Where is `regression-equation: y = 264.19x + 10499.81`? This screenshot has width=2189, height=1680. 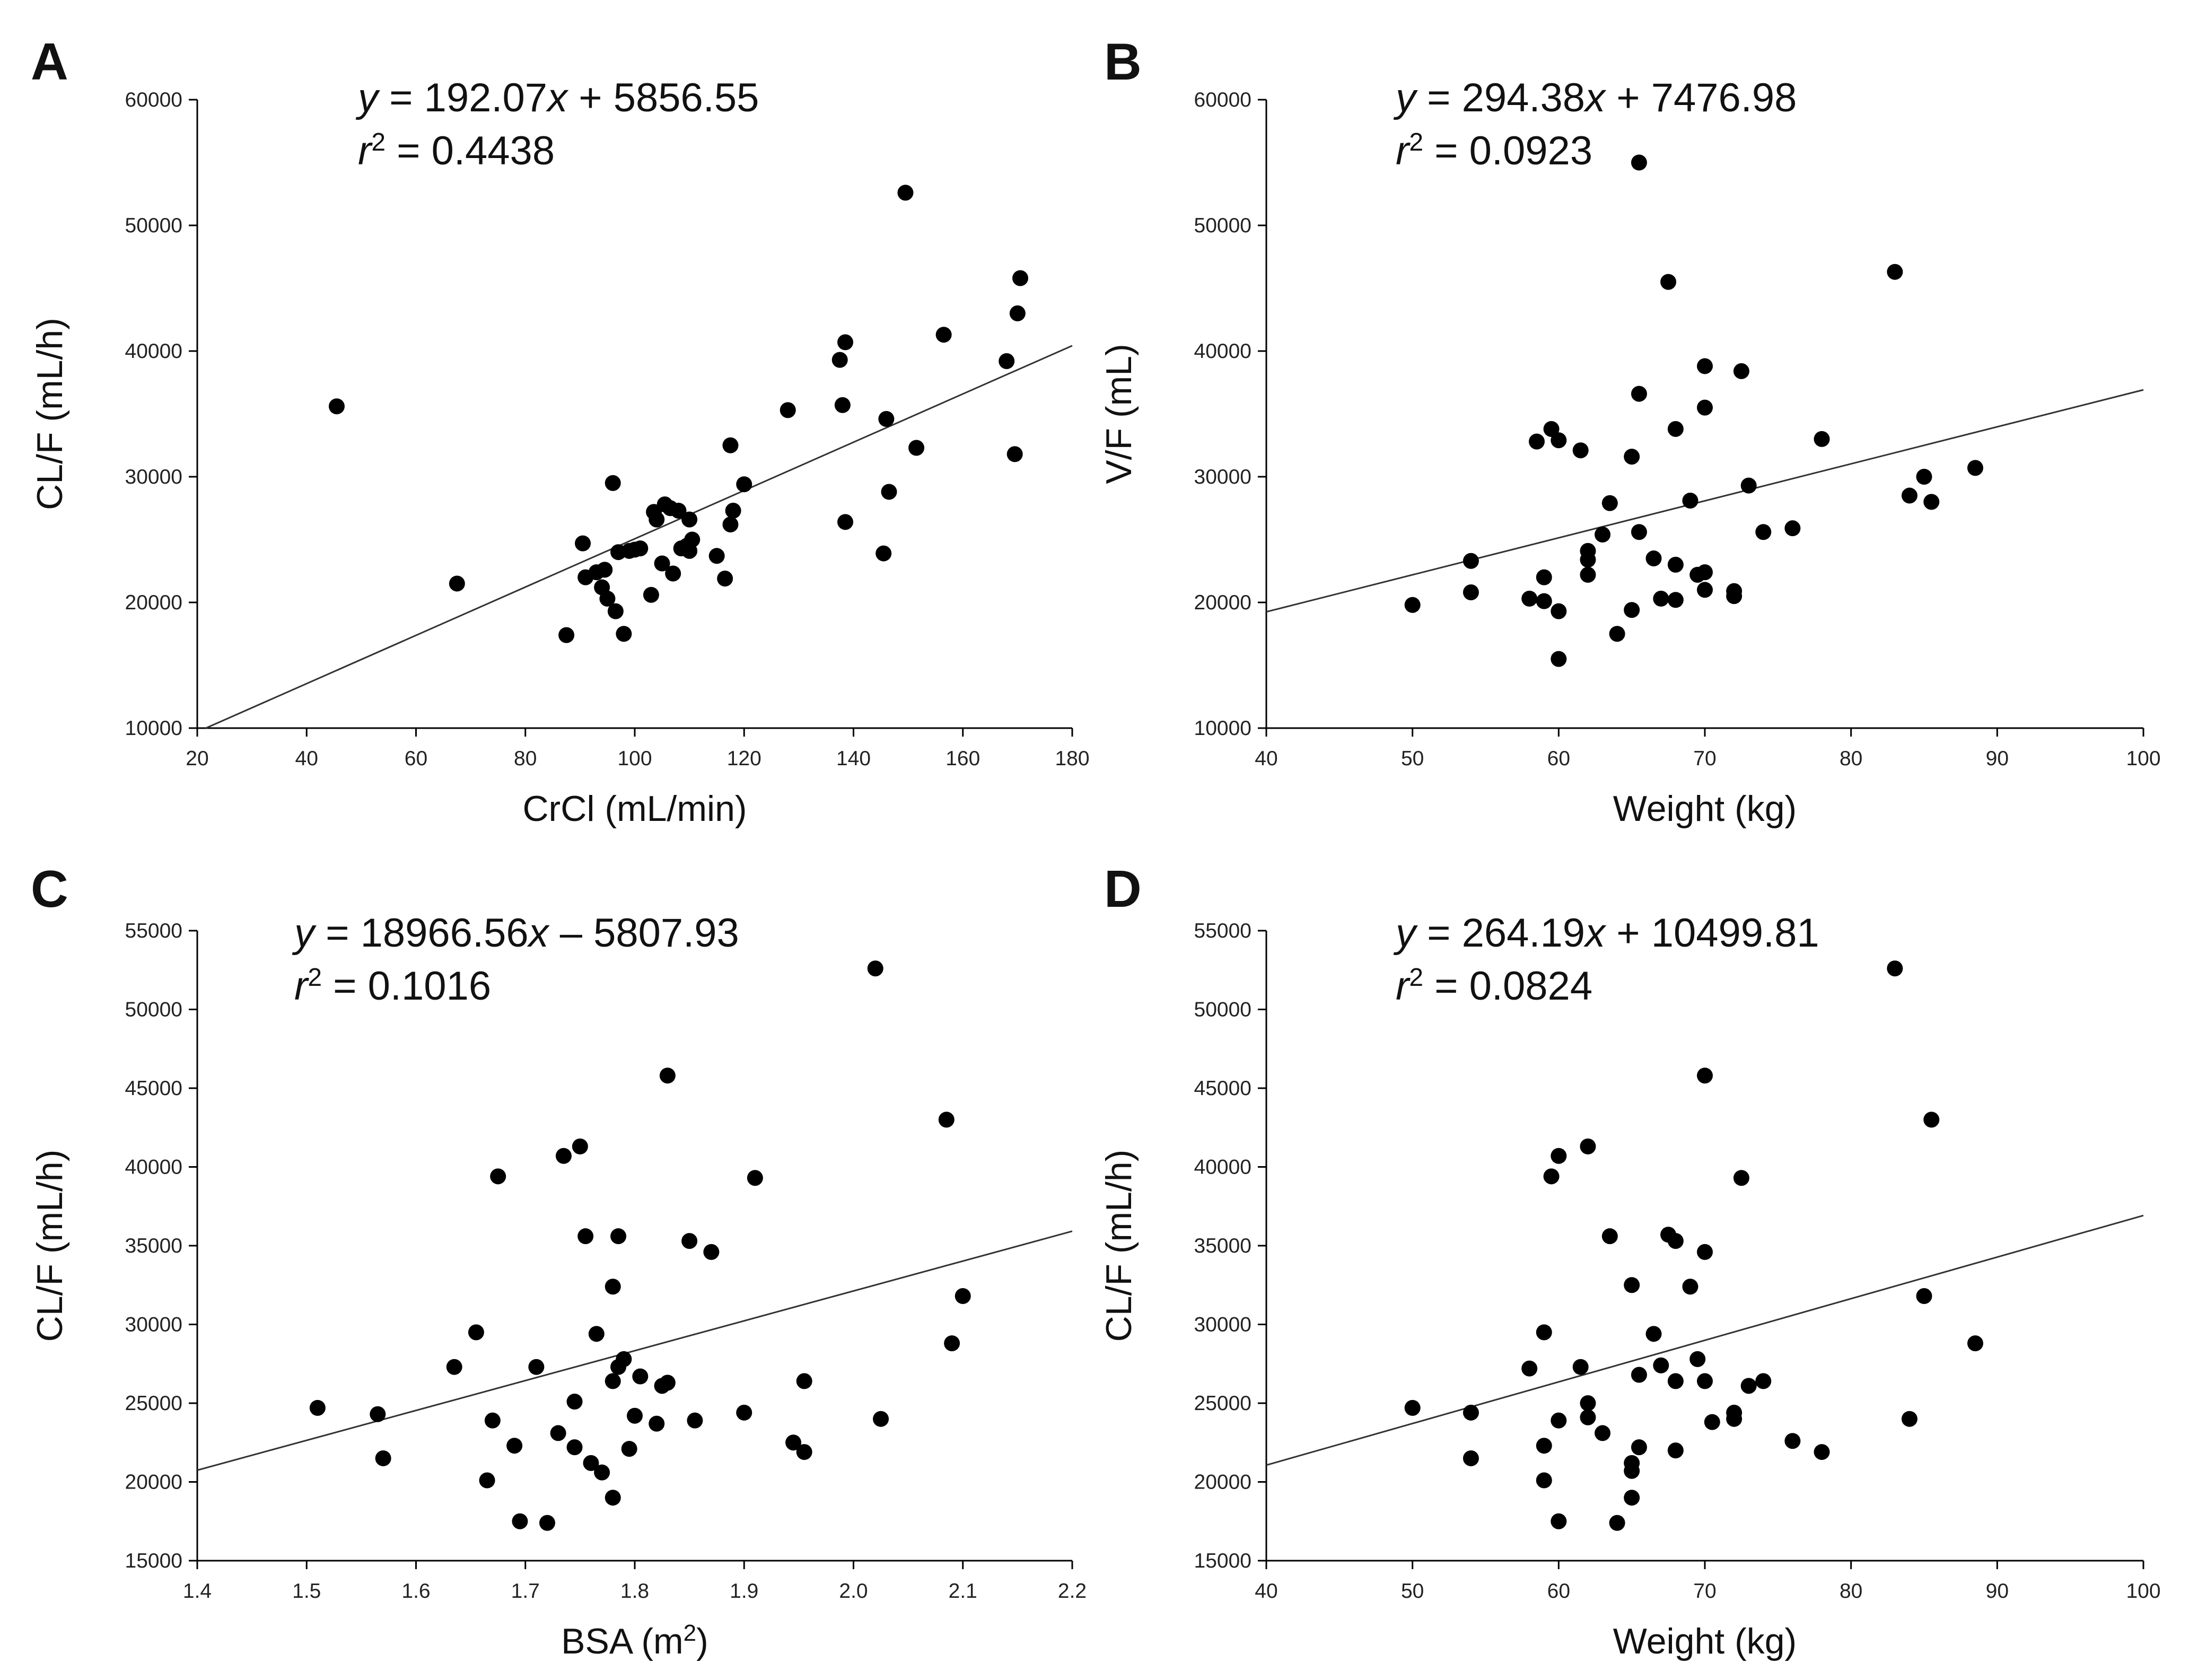
regression-equation: y = 264.19x + 10499.81 is located at coordinates (1606, 933).